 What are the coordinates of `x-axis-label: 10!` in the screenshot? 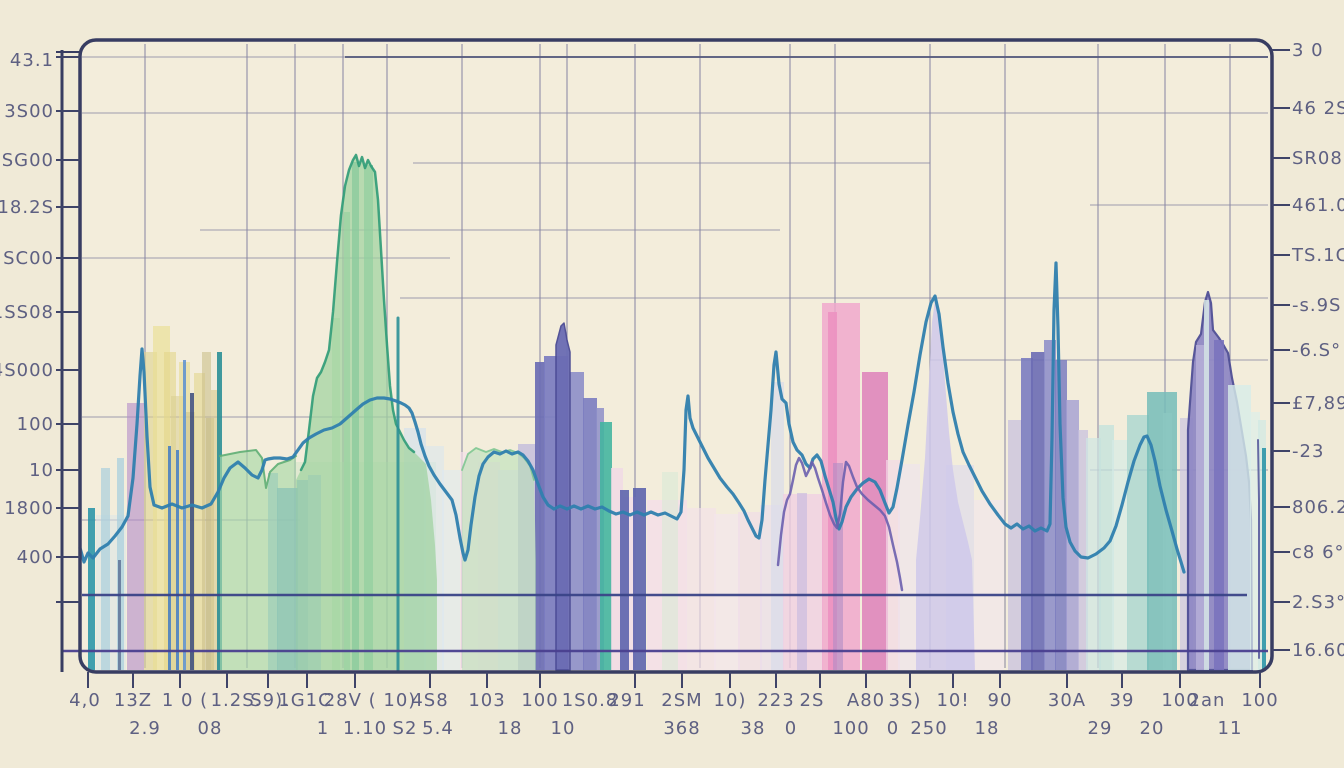 It's located at (952, 700).